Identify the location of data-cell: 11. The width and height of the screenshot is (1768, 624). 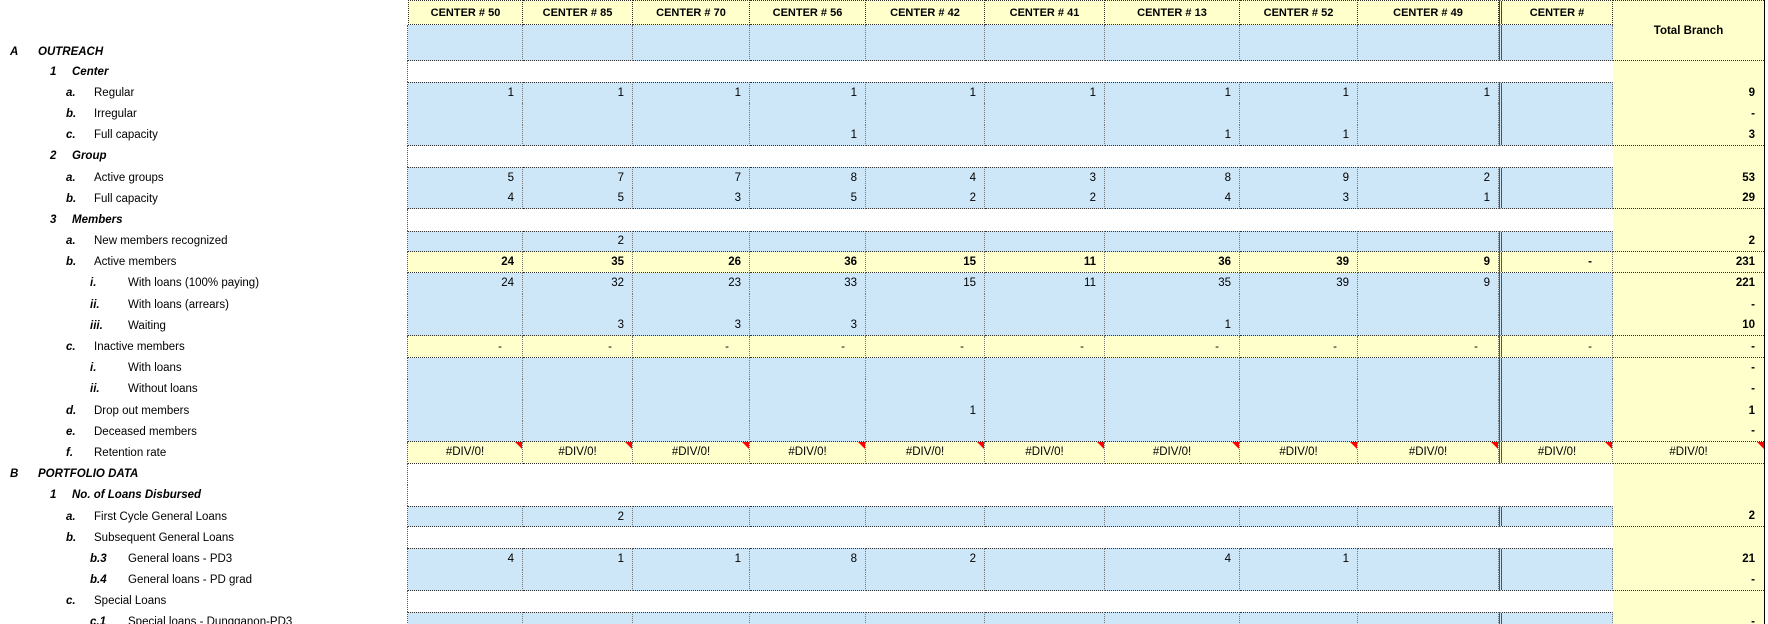
(1045, 283).